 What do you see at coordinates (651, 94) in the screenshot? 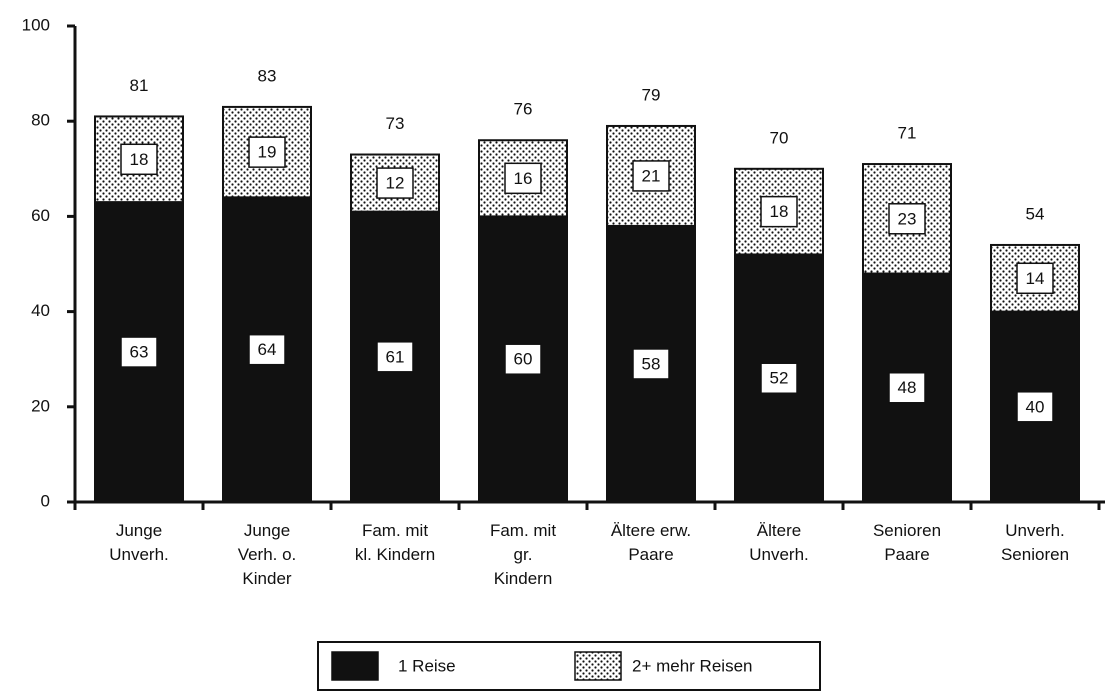
I see `total-label: 79` at bounding box center [651, 94].